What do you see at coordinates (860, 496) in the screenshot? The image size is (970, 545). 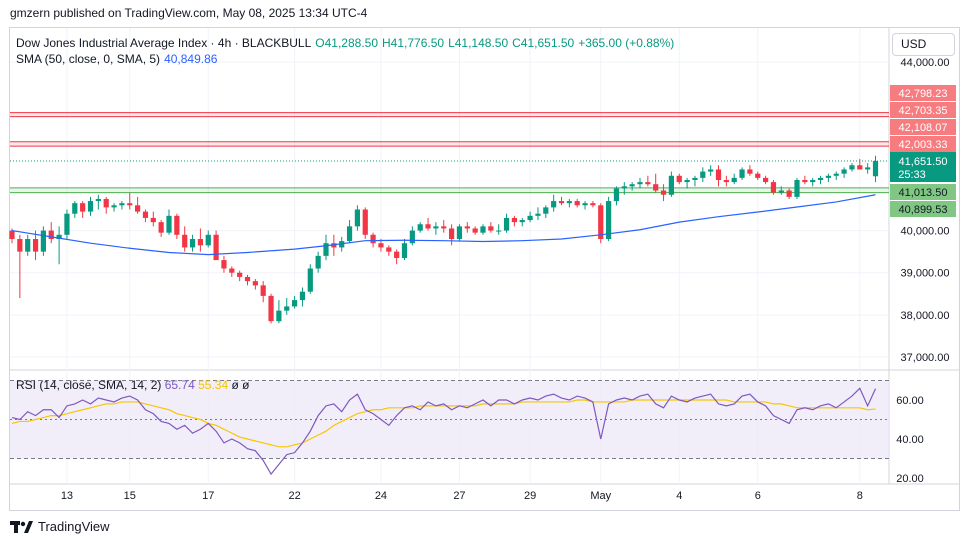 I see `time-tick-label: 8` at bounding box center [860, 496].